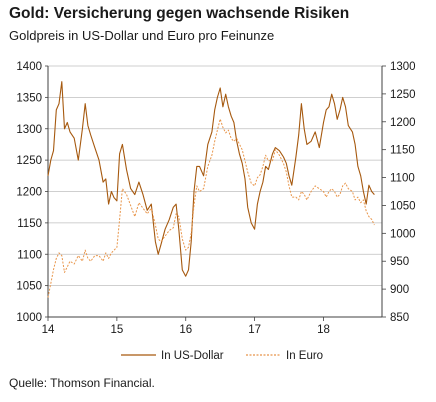 The height and width of the screenshot is (402, 436). What do you see at coordinates (116, 330) in the screenshot?
I see `x-tick-label: 15` at bounding box center [116, 330].